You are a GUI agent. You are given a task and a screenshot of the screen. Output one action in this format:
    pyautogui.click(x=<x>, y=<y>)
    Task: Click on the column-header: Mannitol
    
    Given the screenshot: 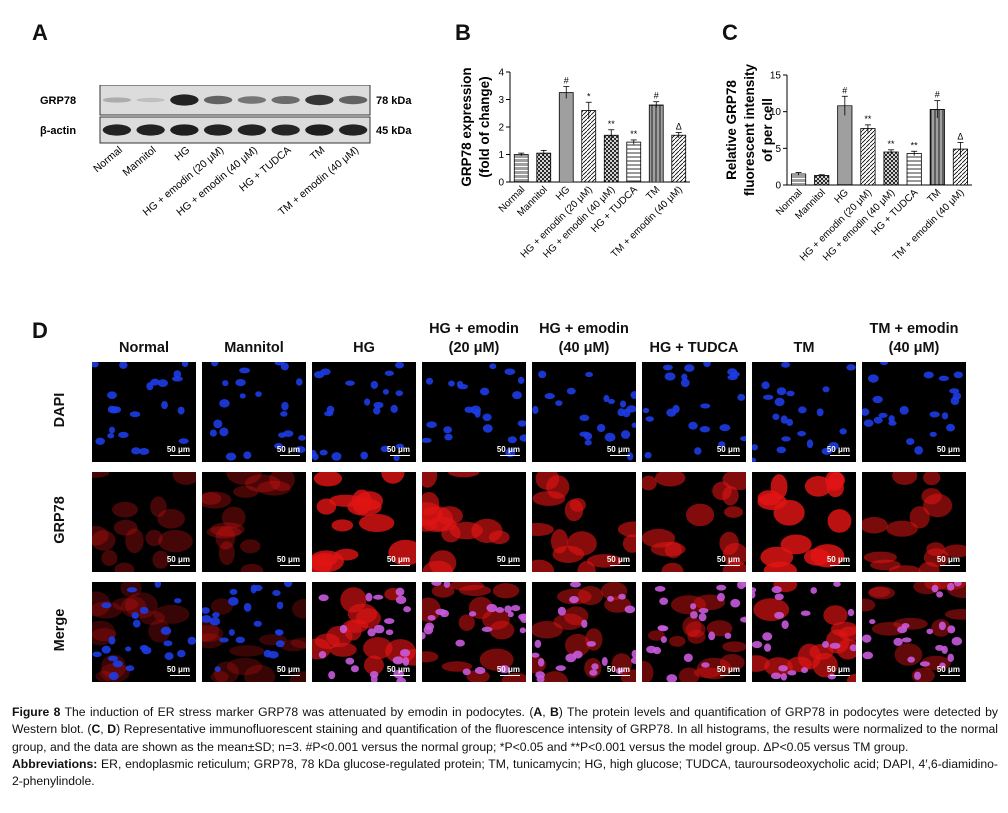 What is the action you would take?
    pyautogui.click(x=254, y=348)
    